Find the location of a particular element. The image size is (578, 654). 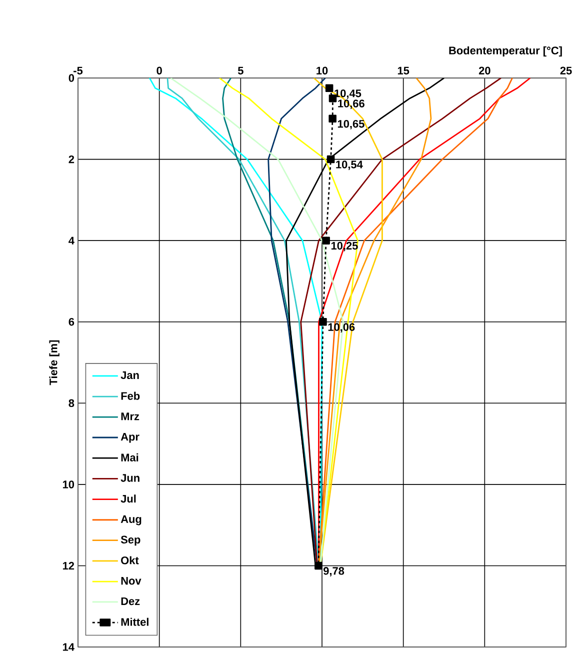

y-tick-label: 10 is located at coordinates (68, 484).